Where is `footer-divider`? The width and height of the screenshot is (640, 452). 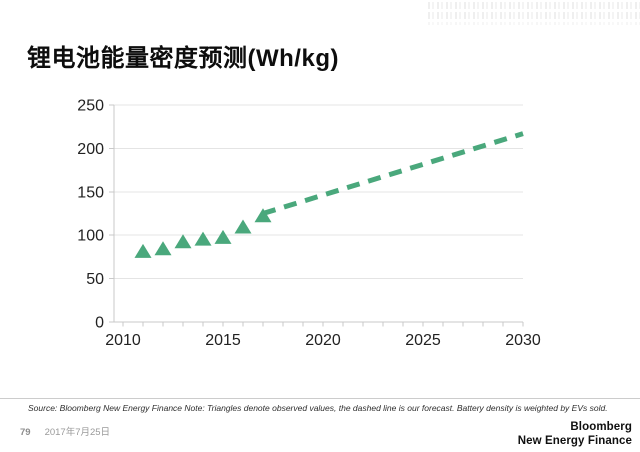 footer-divider is located at coordinates (320, 398).